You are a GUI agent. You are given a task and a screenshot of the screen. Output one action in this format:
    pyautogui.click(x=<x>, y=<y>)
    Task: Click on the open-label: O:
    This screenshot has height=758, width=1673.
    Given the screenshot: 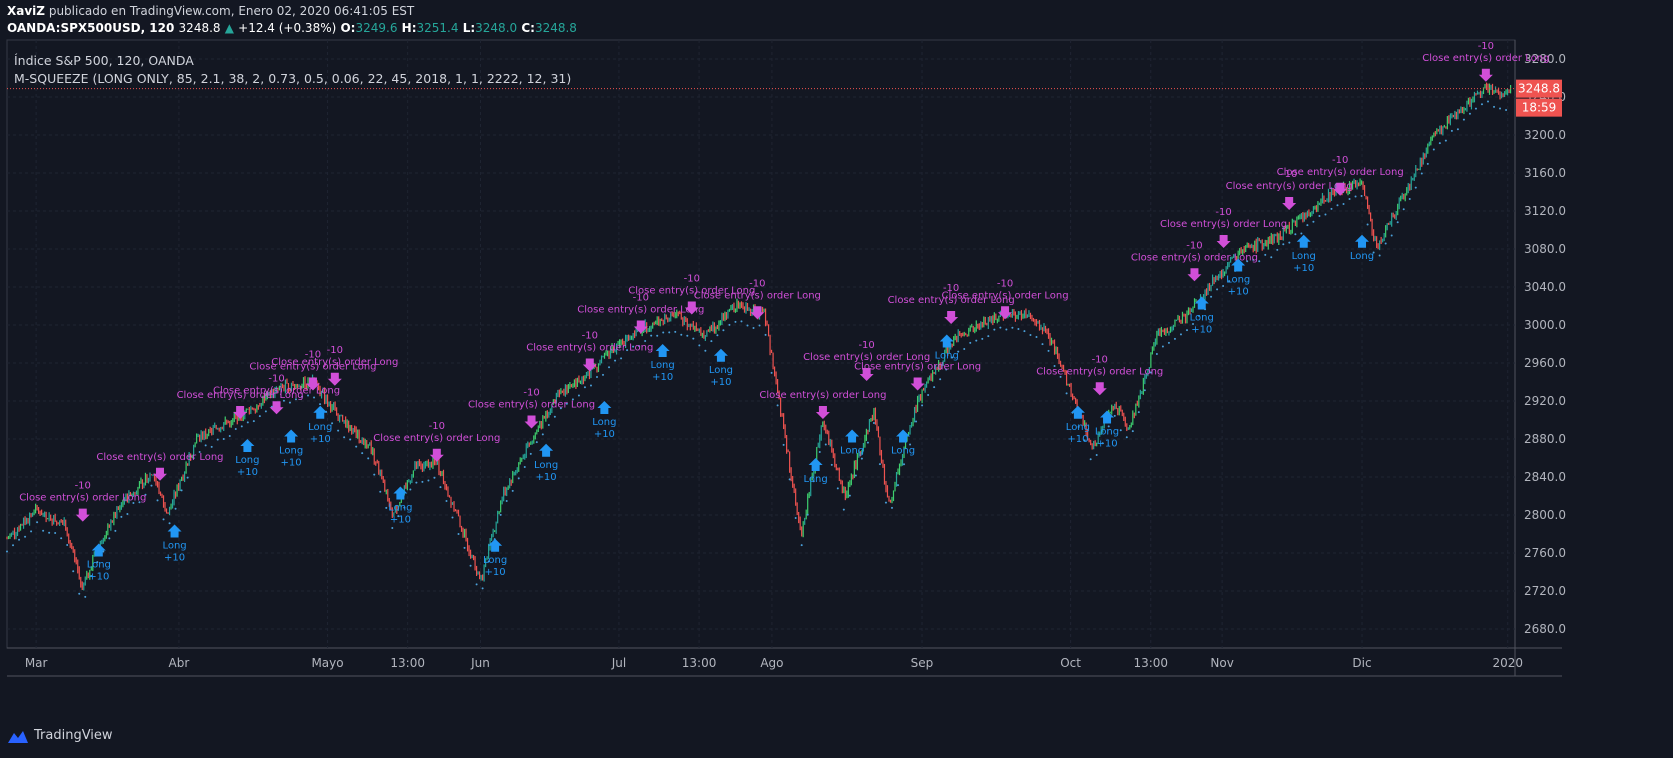 What is the action you would take?
    pyautogui.click(x=348, y=28)
    